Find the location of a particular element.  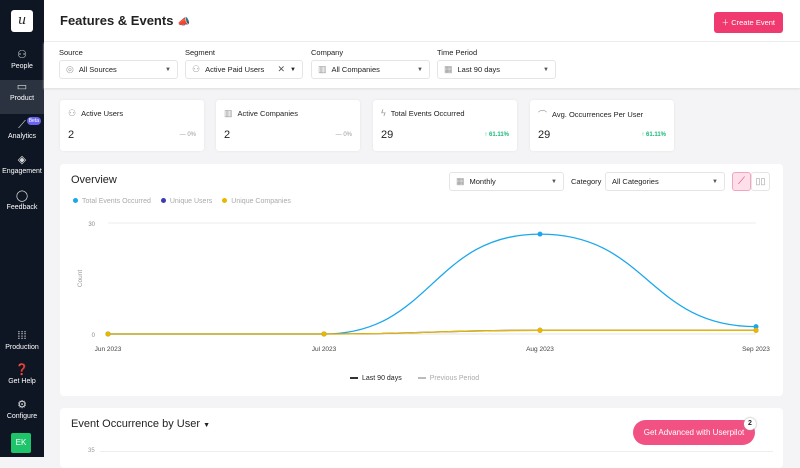

help-icon: ❓ is located at coordinates (22, 370).